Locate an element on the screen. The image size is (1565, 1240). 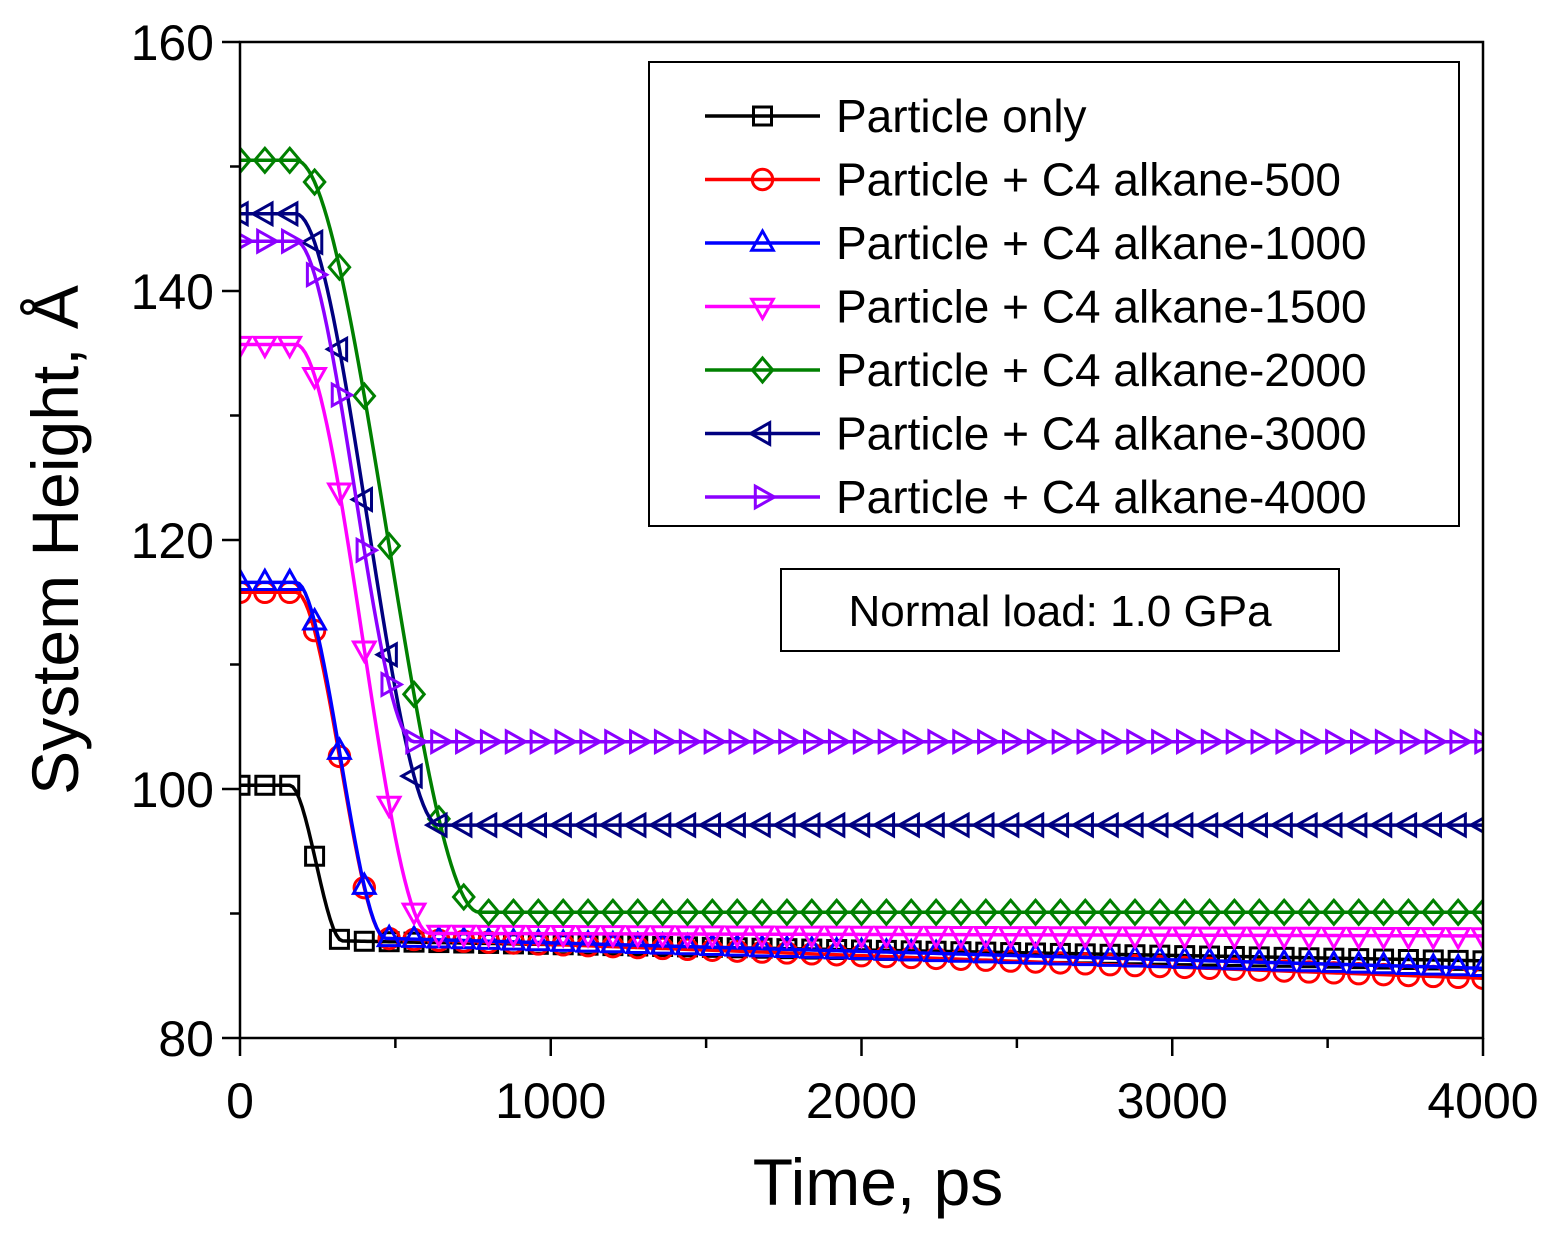
legend-item-particle-c4-alkane-4000: Particle + C4 alkane-4000 is located at coordinates (1036, 497).